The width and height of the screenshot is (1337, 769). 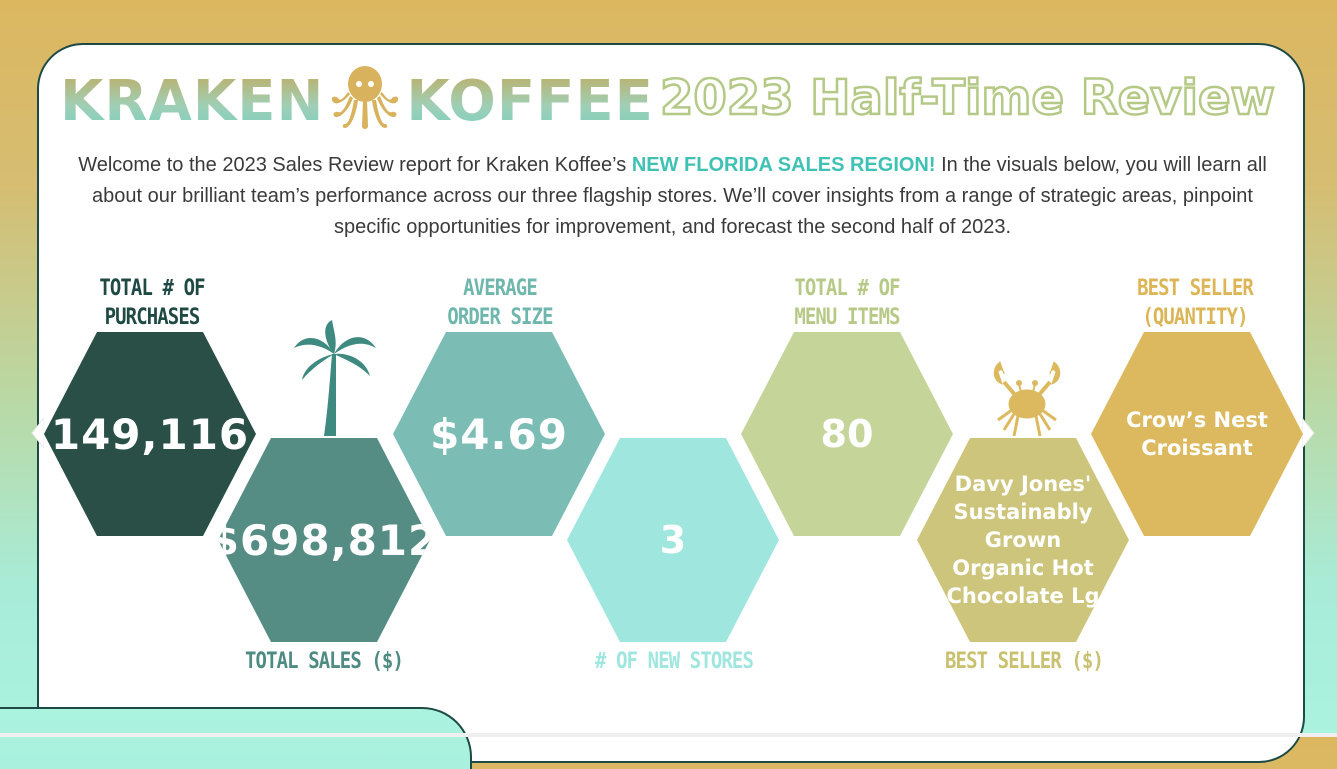 What do you see at coordinates (1197, 448) in the screenshot?
I see `text-line: Croissant` at bounding box center [1197, 448].